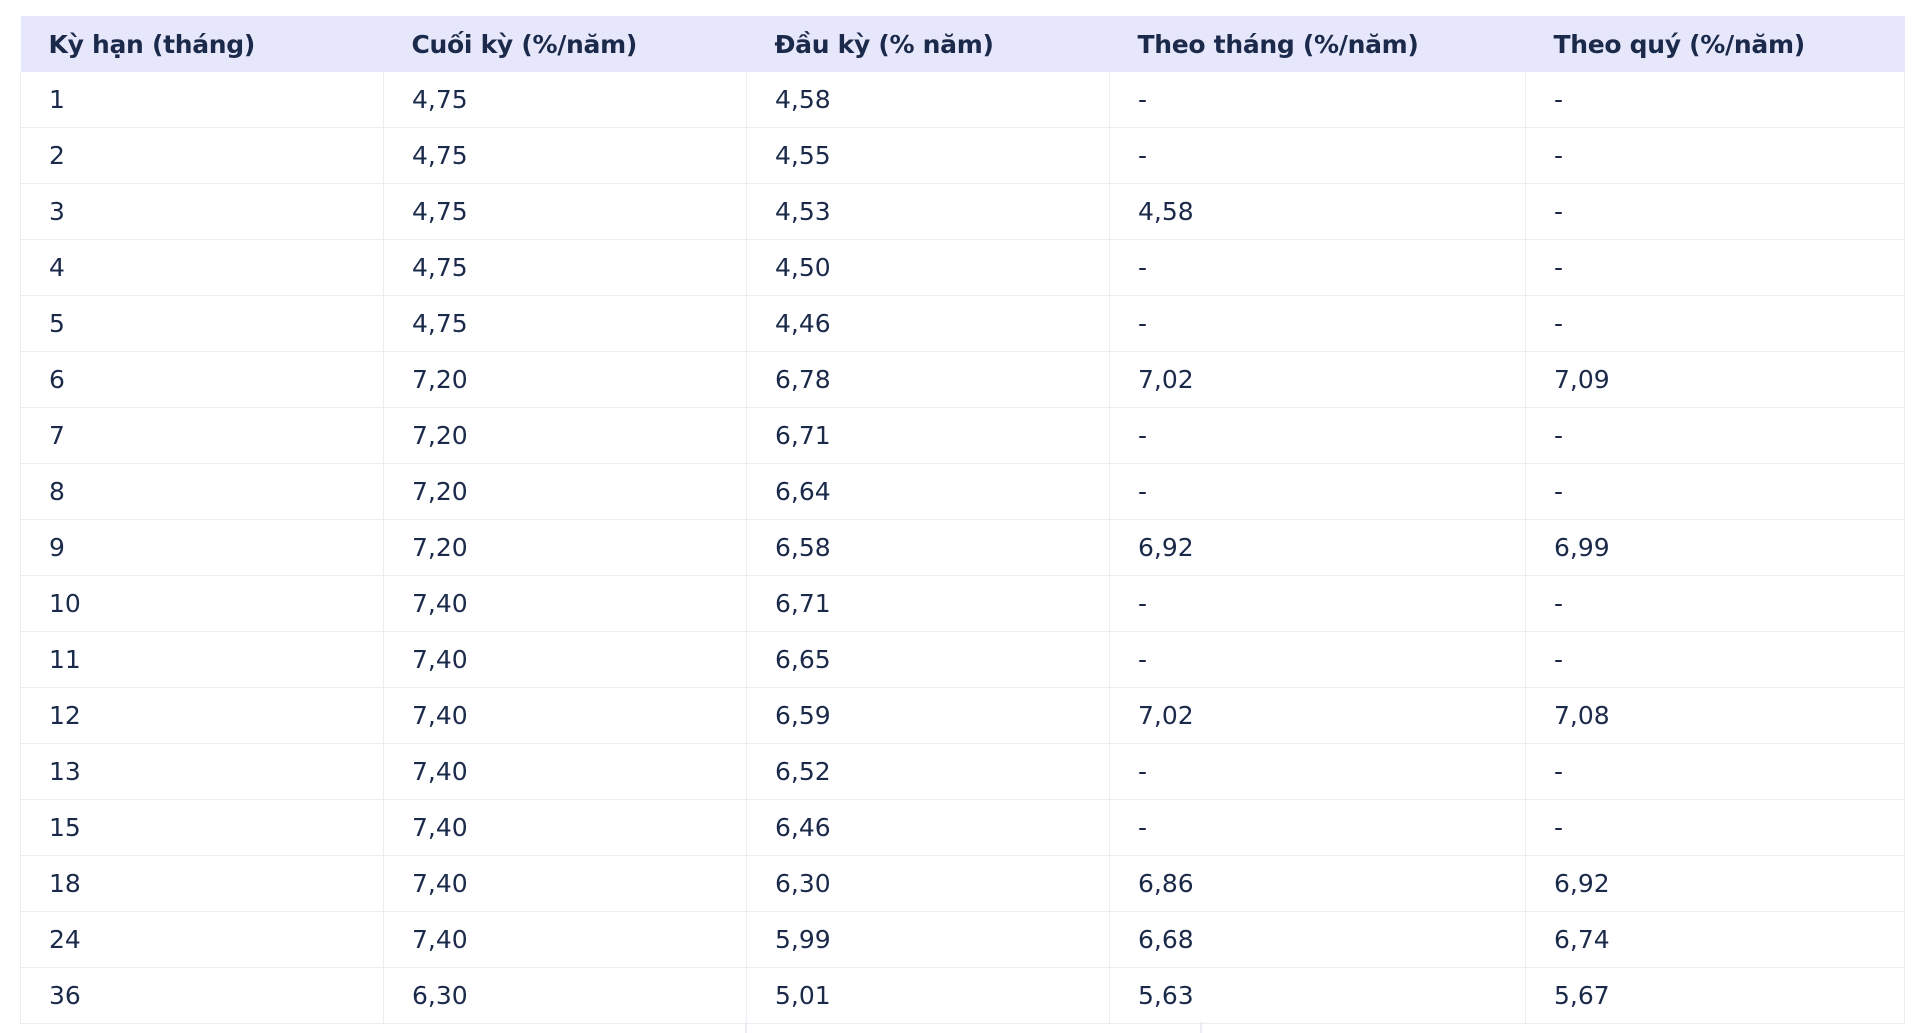  What do you see at coordinates (202, 995) in the screenshot?
I see `cell-term: 36` at bounding box center [202, 995].